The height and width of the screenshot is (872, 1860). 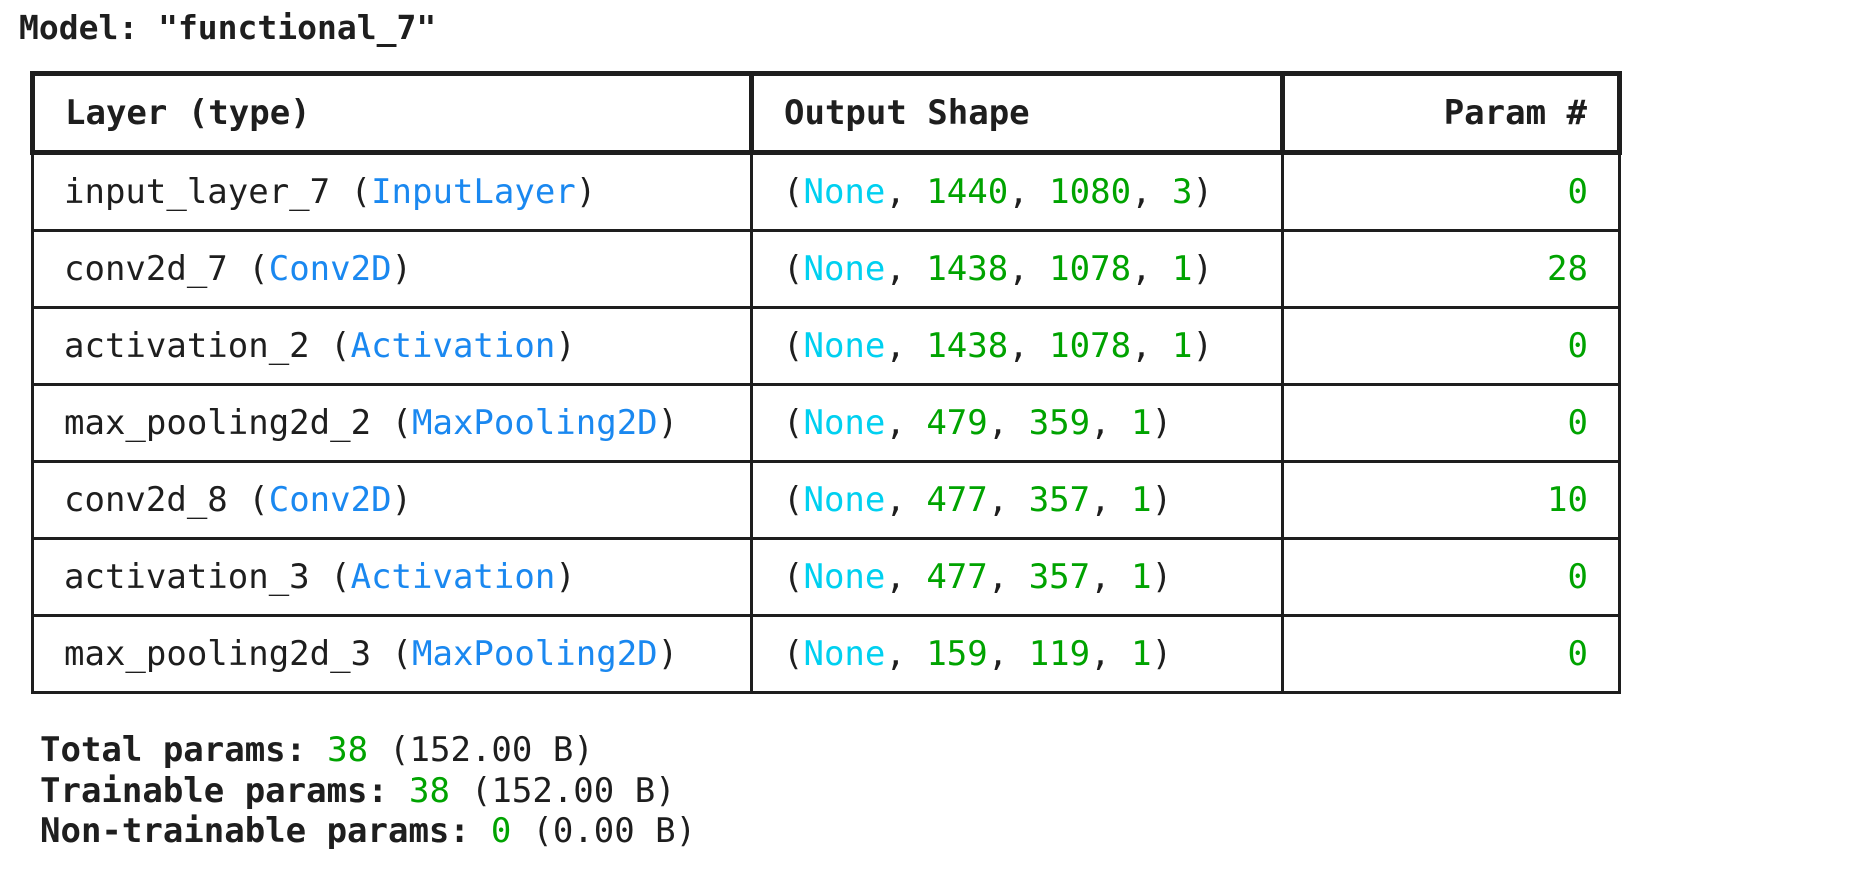 I want to click on shape-cell: (None, 479, 359, 1), so click(x=1017, y=423).